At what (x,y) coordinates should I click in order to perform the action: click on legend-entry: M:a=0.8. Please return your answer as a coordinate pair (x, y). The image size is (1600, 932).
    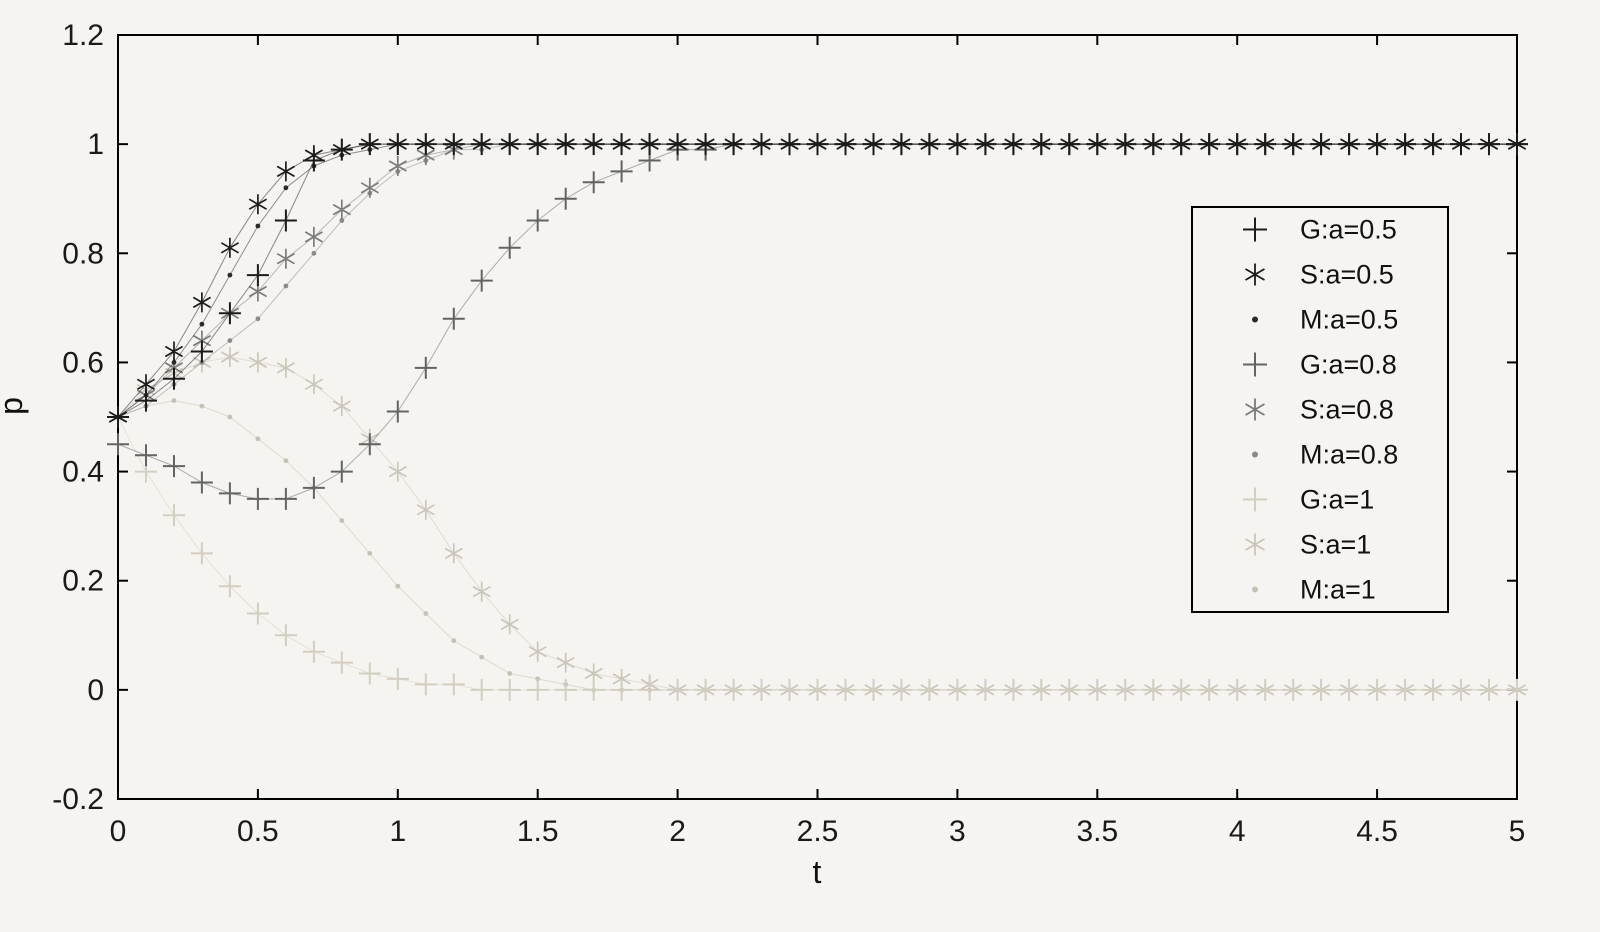
    Looking at the image, I should click on (1325, 455).